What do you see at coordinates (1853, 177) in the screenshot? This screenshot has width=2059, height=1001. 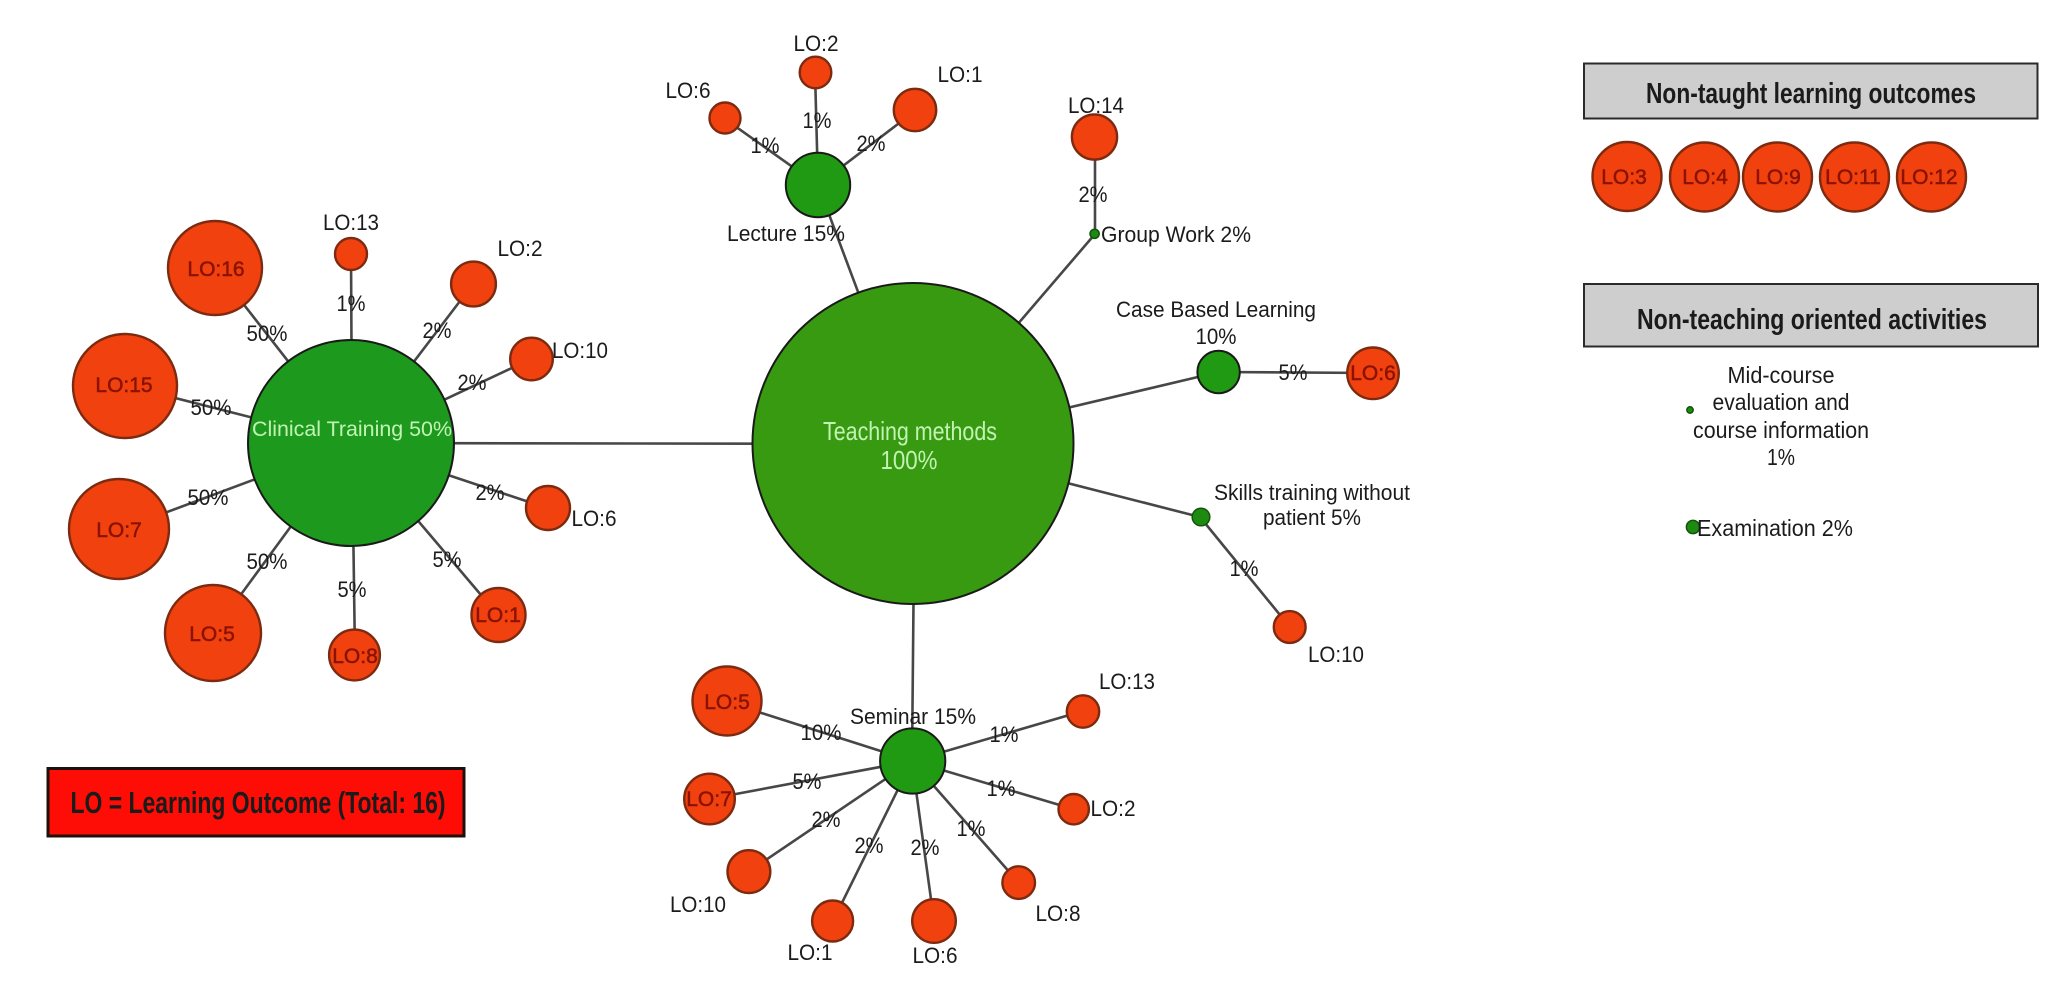 I see `svg-text: LO:11` at bounding box center [1853, 177].